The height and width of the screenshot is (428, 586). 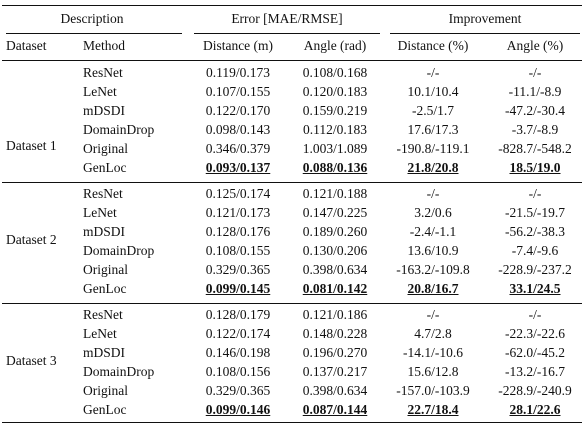 What do you see at coordinates (535, 231) in the screenshot?
I see `improvement-angle-cell: -56.2/-38.3` at bounding box center [535, 231].